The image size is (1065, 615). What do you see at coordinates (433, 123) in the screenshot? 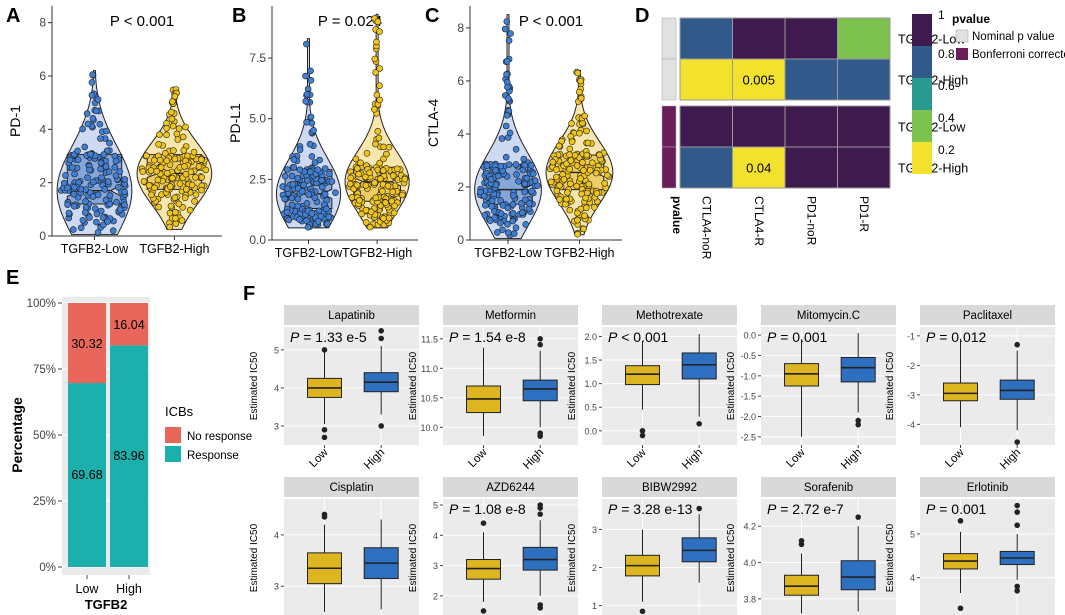
I see `y-axis-label: CTLA-4` at bounding box center [433, 123].